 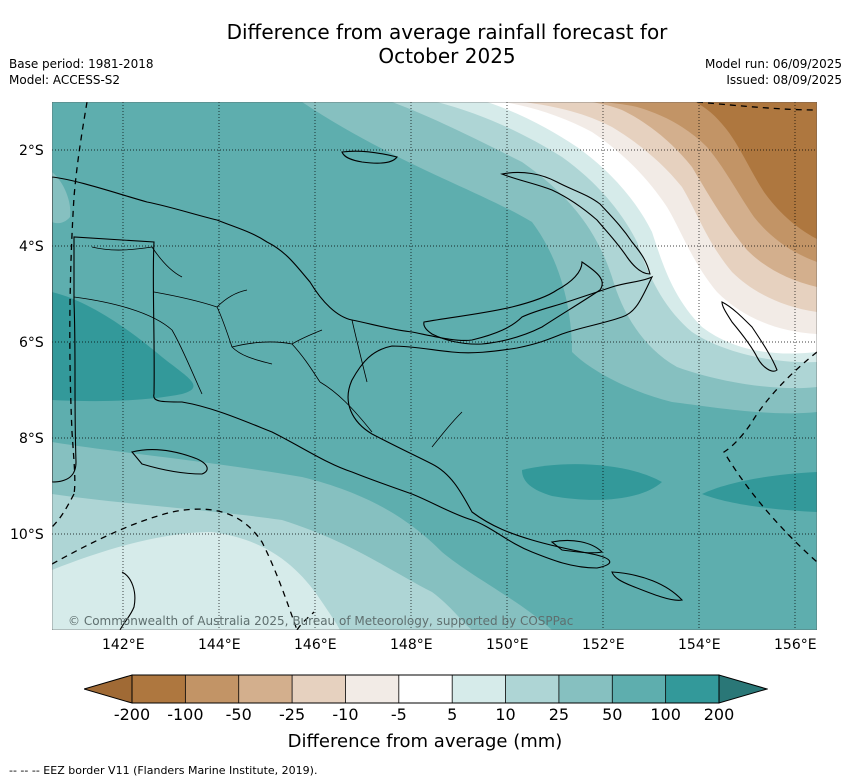 I want to click on anomaly-fill-slight-south, so click(x=196, y=581).